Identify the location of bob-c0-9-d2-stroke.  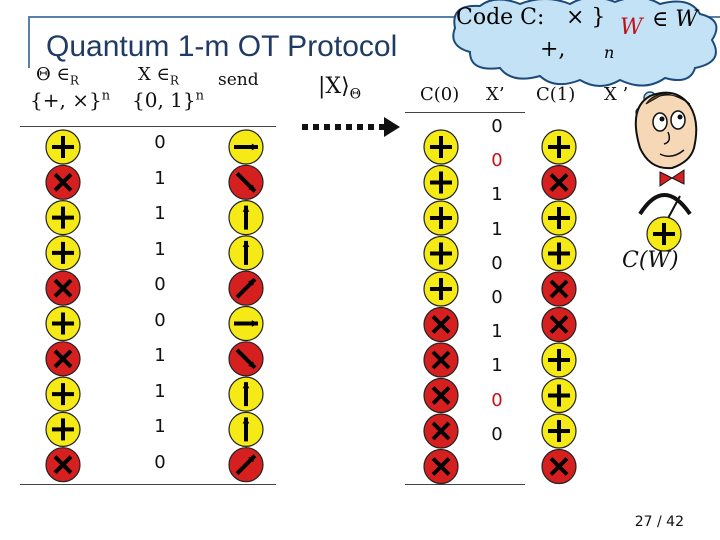
(441, 466).